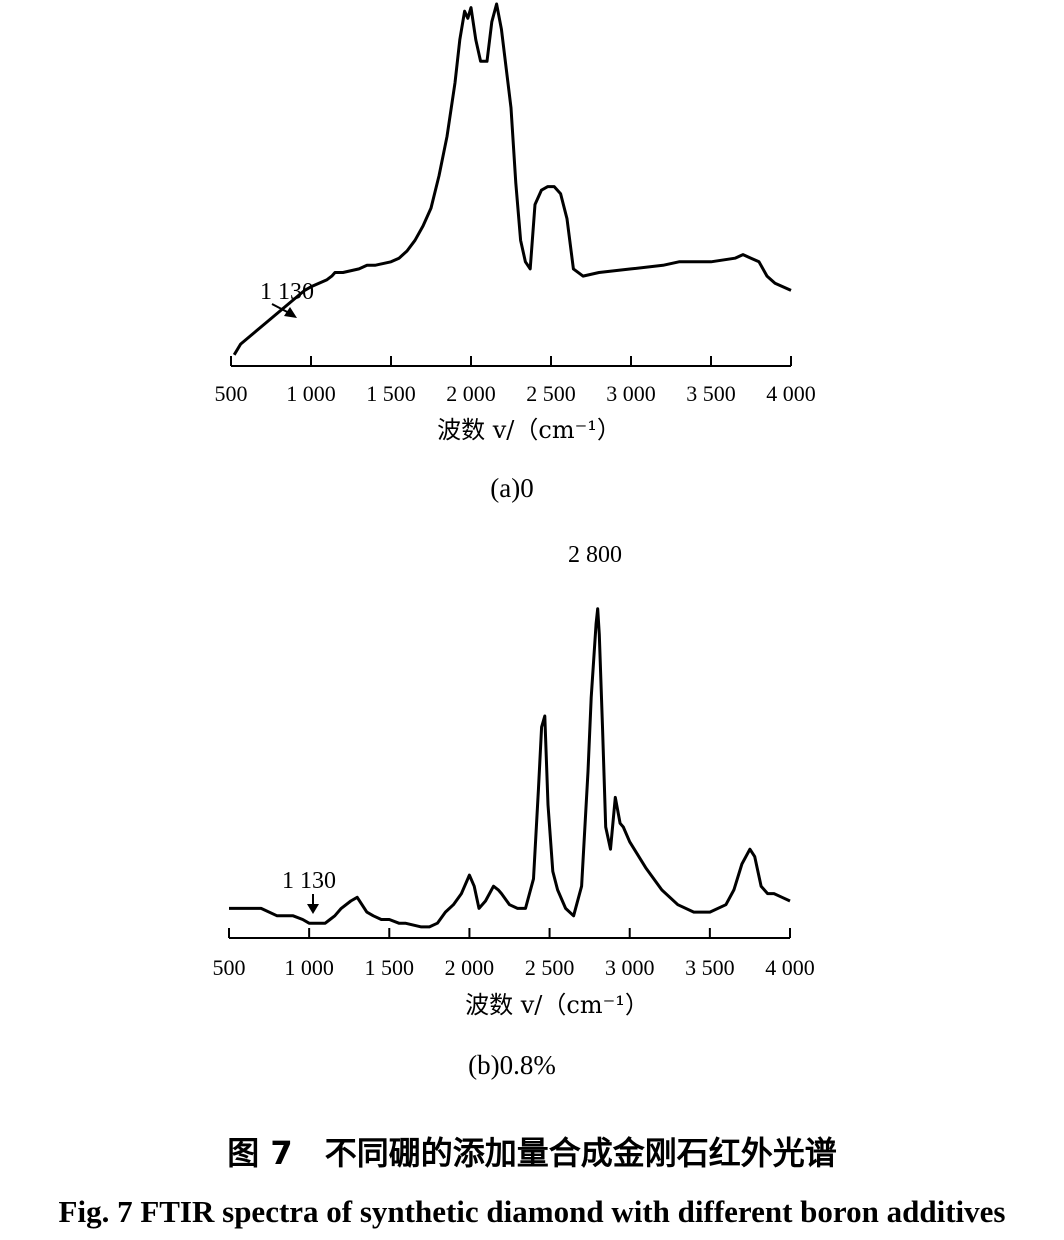  Describe the element at coordinates (309, 881) in the screenshot. I see `annotation-1130-b: 1 130` at that location.